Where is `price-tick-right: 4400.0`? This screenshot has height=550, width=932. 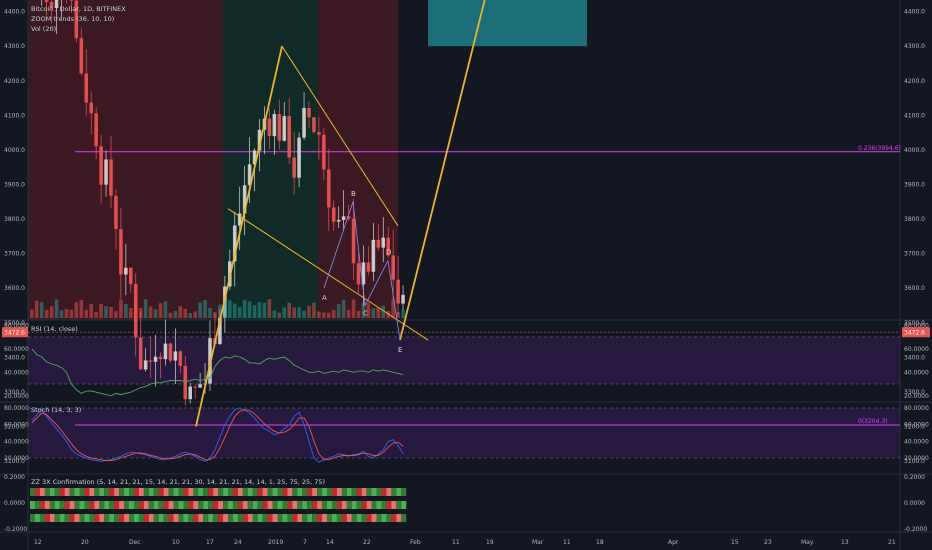
price-tick-right: 4400.0 is located at coordinates (914, 12).